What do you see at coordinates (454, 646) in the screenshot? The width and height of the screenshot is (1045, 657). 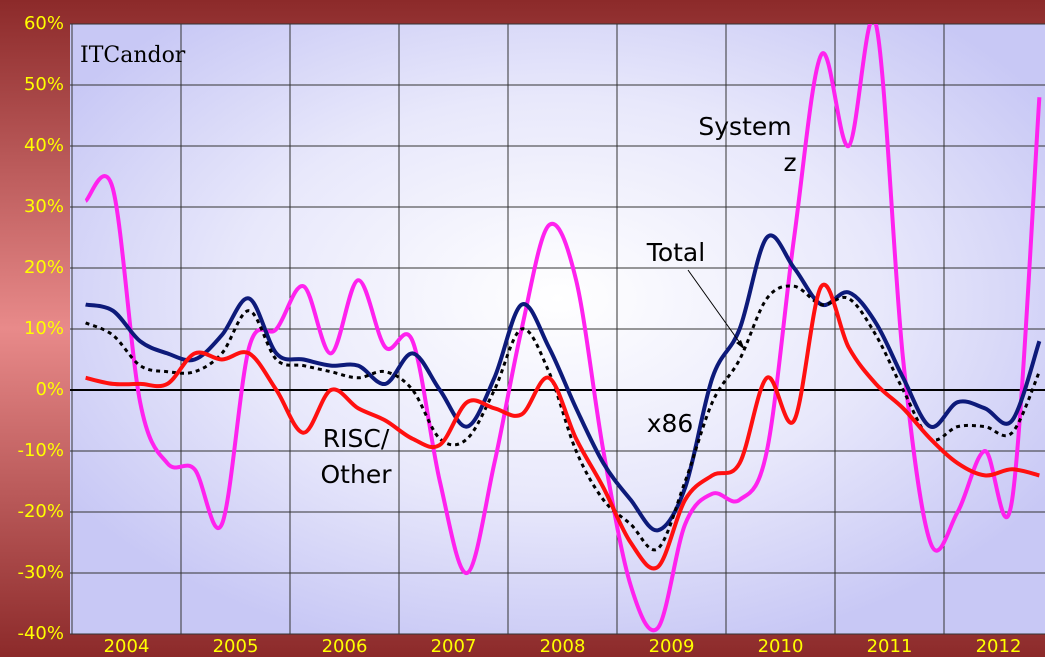 I see `x-tick-label: 2007` at bounding box center [454, 646].